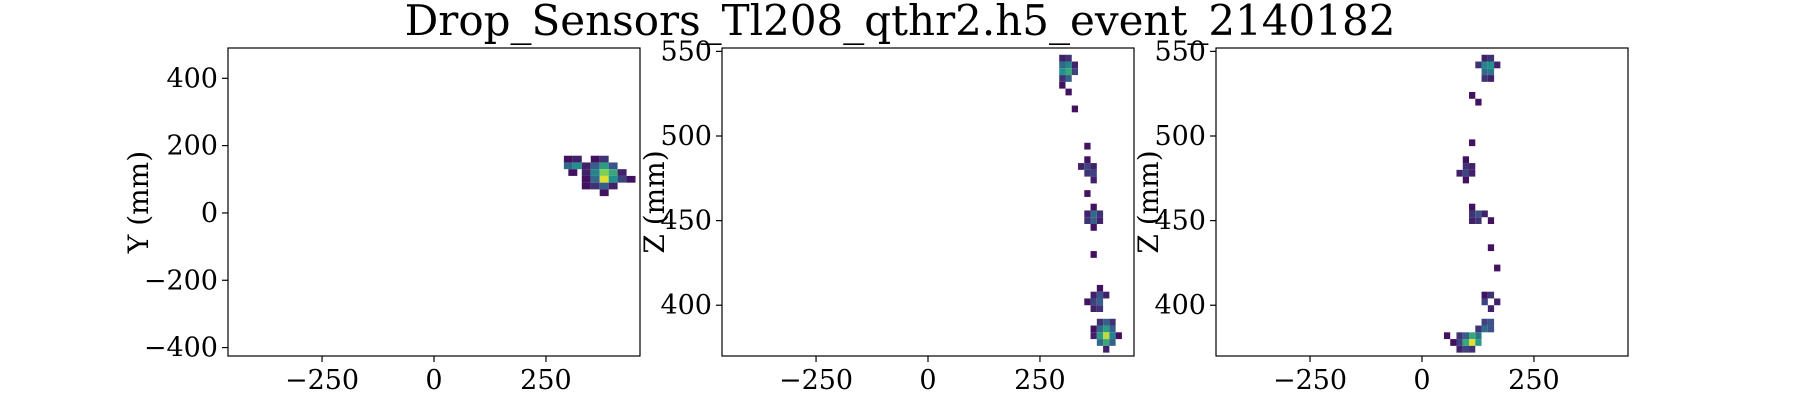 The width and height of the screenshot is (1800, 400). What do you see at coordinates (181, 348) in the screenshot?
I see `y-tick-label: −400` at bounding box center [181, 348].